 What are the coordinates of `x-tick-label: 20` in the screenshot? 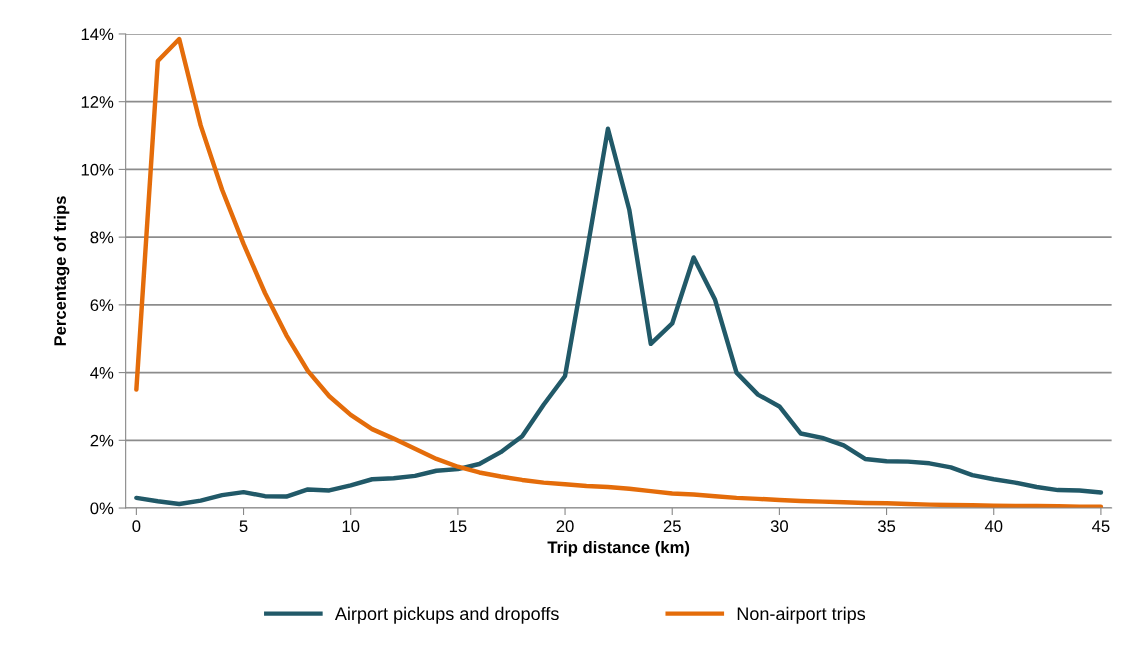 It's located at (565, 526).